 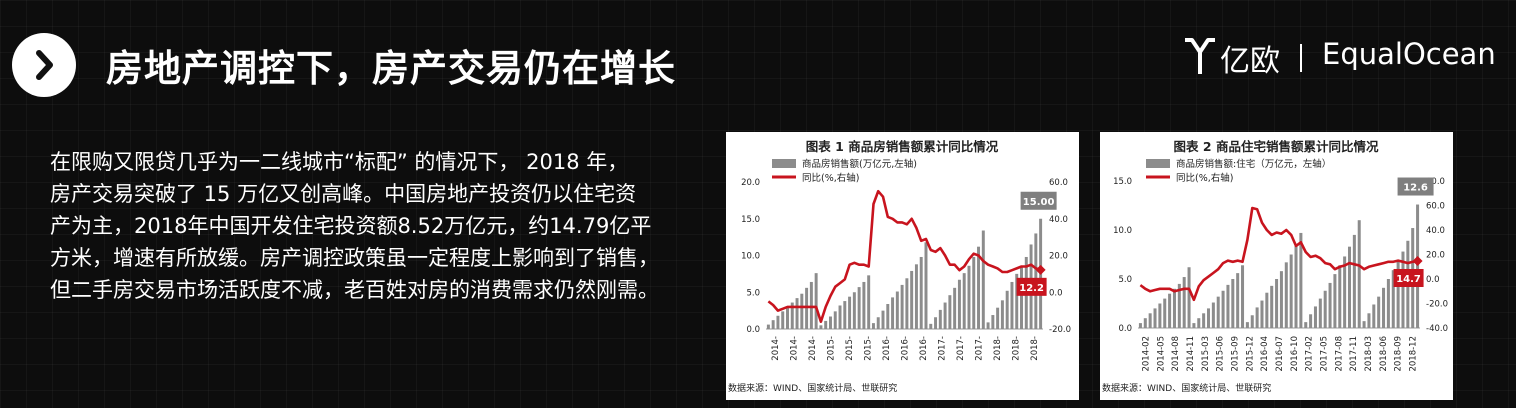 What do you see at coordinates (44, 65) in the screenshot?
I see `chevron-right-icon` at bounding box center [44, 65].